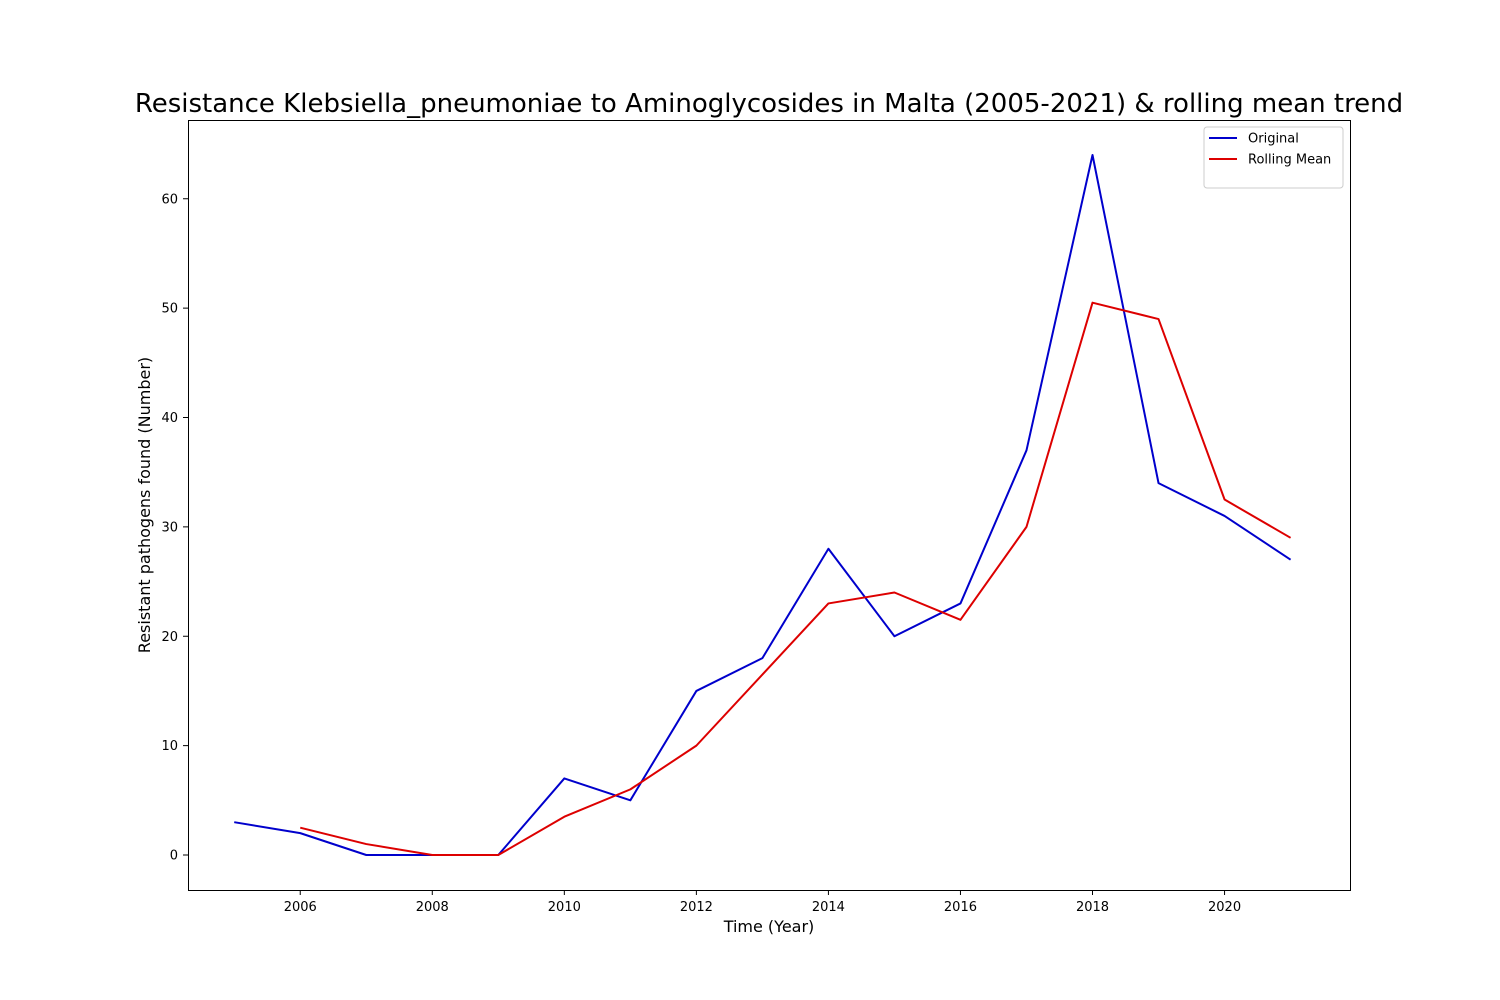 Image resolution: width=1500 pixels, height=1000 pixels. I want to click on x-tick-label: 2020, so click(1224, 907).